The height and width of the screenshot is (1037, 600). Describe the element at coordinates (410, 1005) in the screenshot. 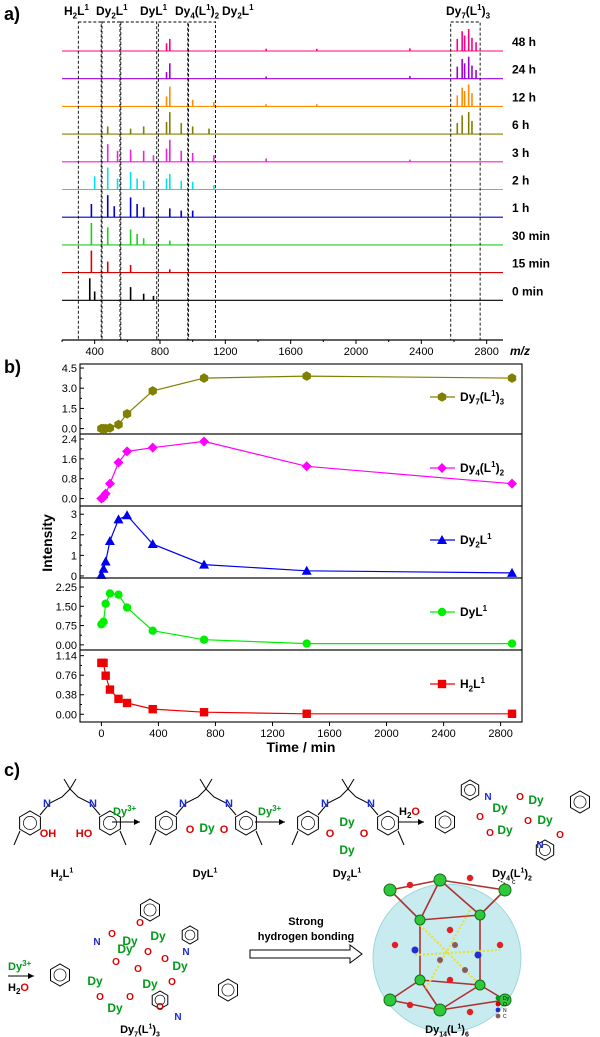

I see `o-atom` at that location.